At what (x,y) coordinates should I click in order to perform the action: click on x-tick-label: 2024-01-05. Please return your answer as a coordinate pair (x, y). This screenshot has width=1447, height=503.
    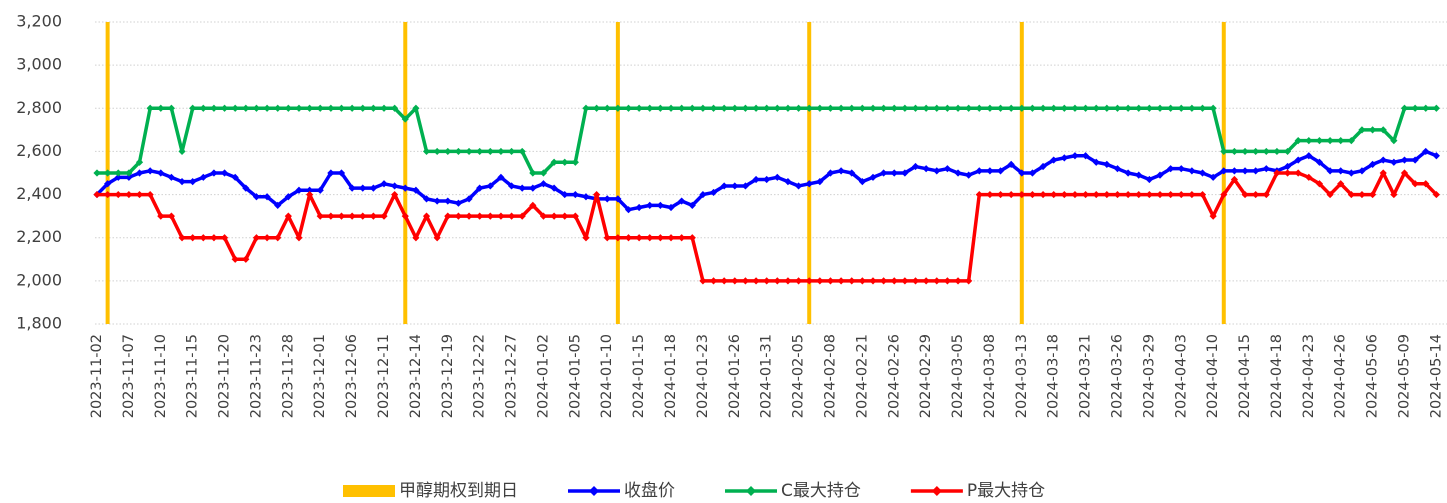
    Looking at the image, I should click on (575, 376).